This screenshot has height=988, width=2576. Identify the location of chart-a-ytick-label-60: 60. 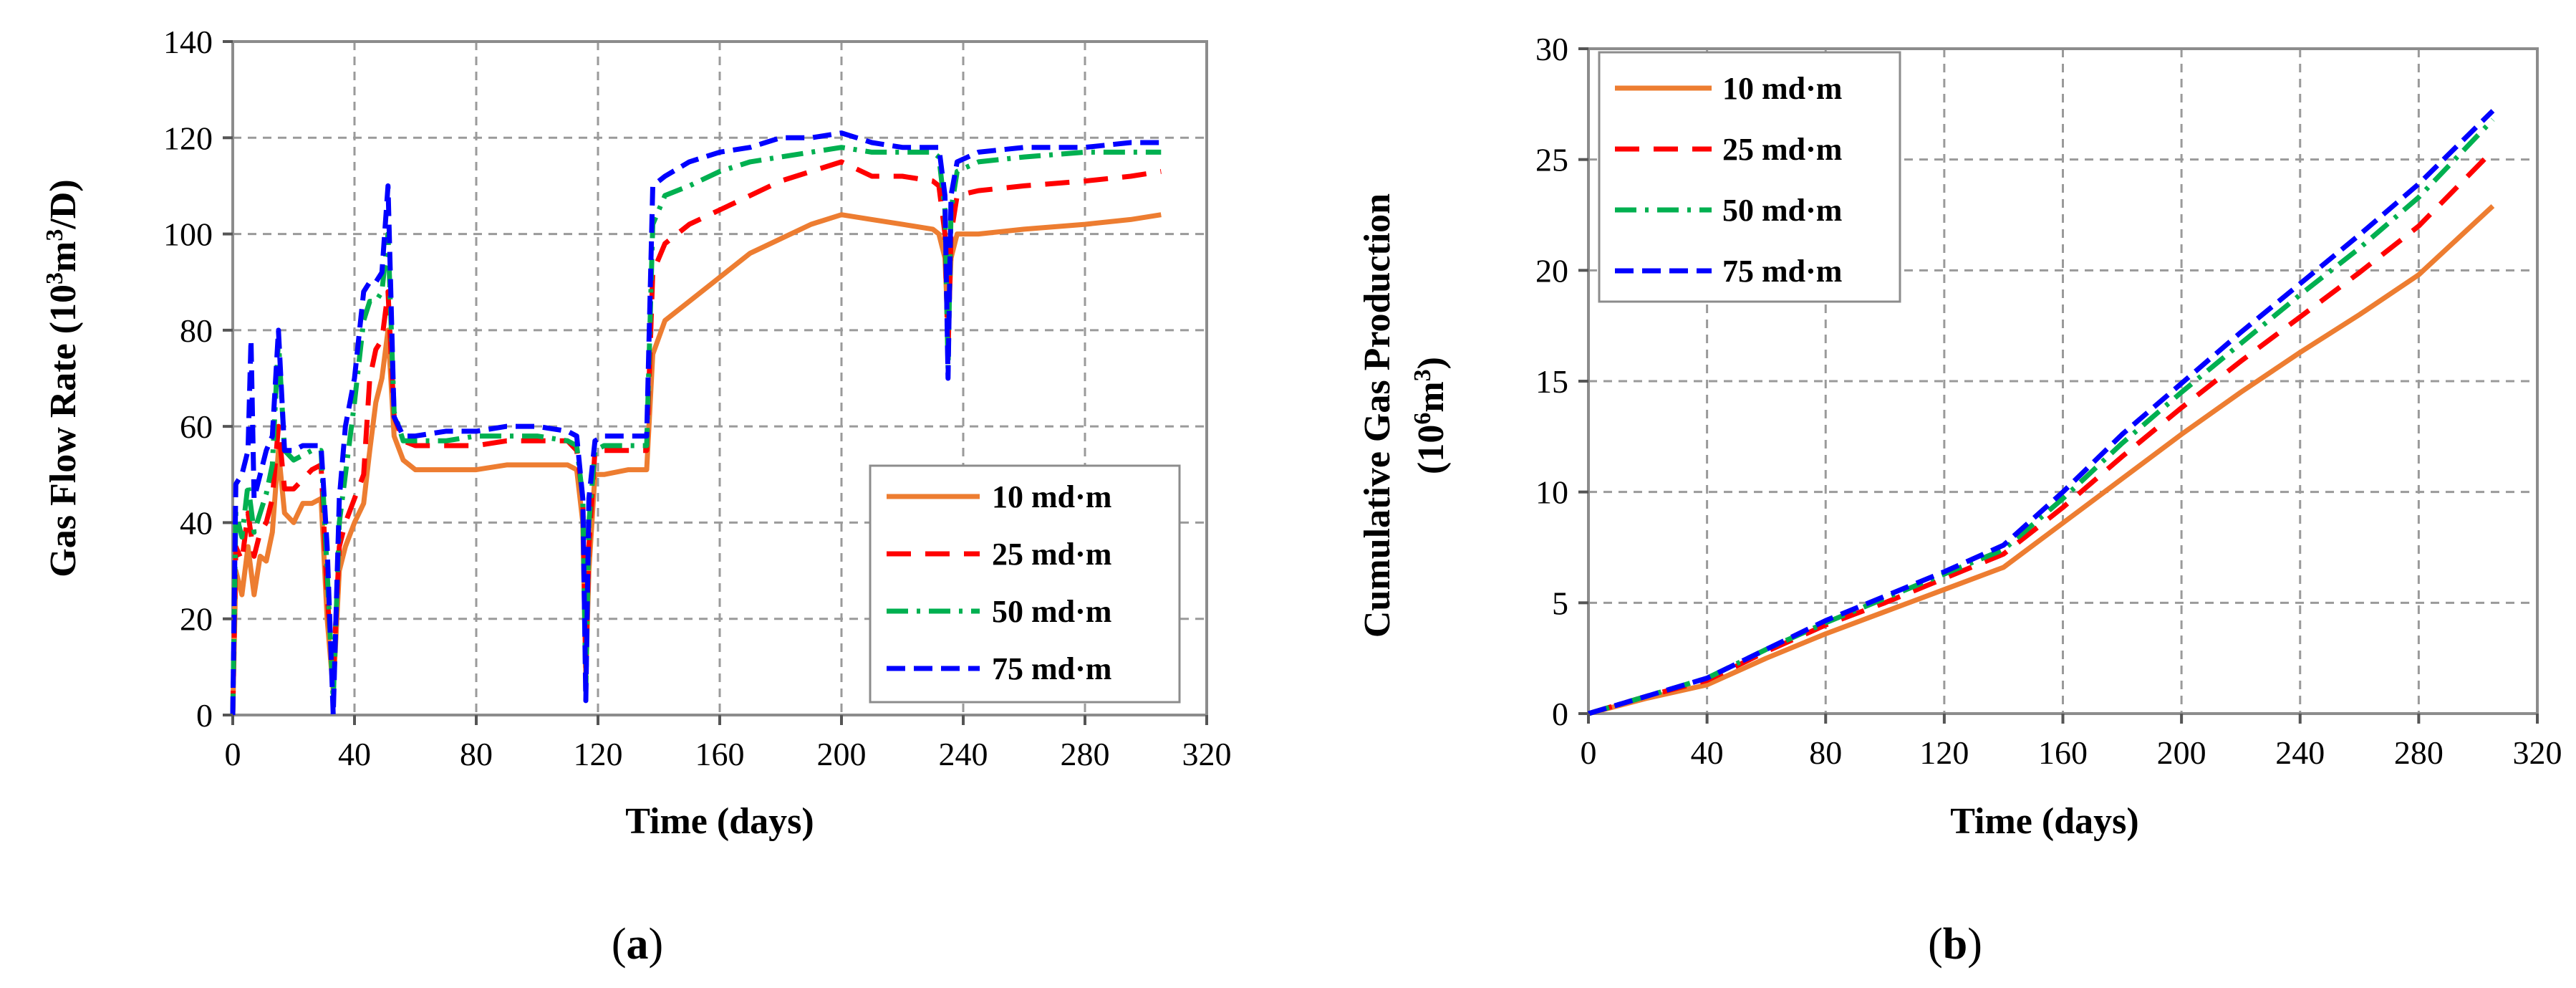
(196, 426).